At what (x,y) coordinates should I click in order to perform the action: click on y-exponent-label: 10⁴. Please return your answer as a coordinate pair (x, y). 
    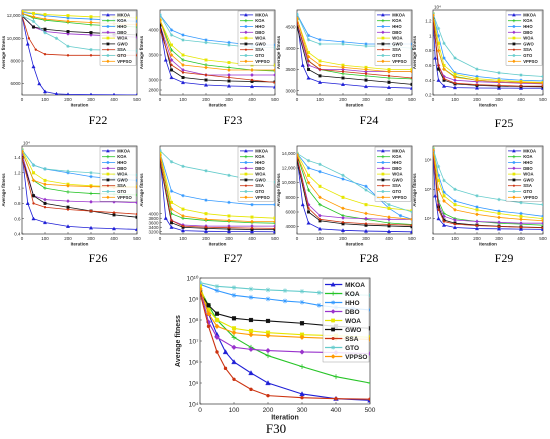
    Looking at the image, I should click on (437, 7).